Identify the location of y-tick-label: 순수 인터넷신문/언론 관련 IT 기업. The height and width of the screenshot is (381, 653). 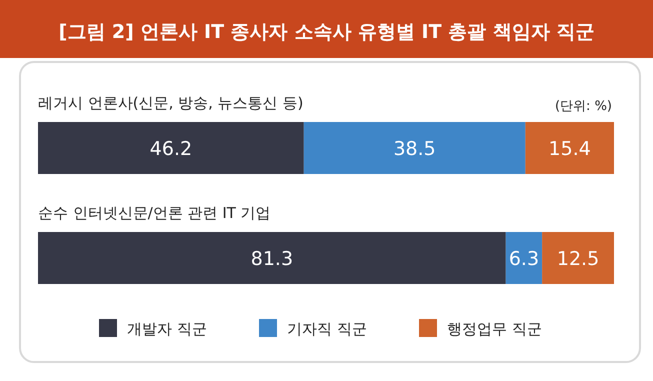
(154, 213).